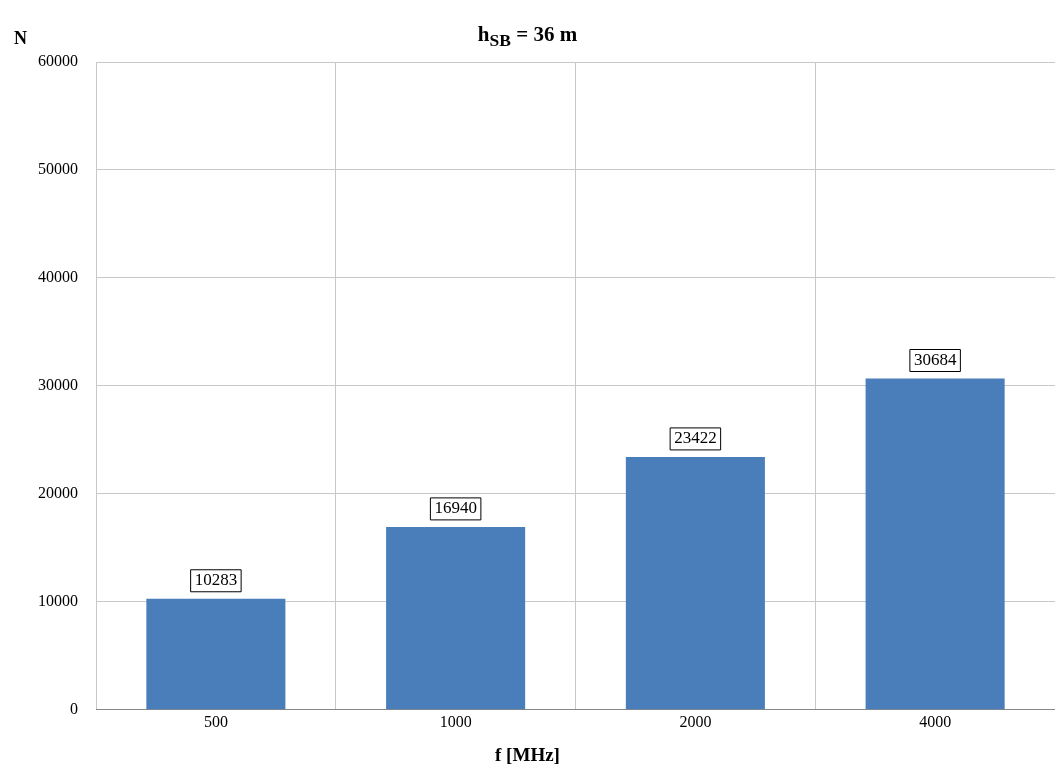  What do you see at coordinates (74, 708) in the screenshot?
I see `y-tick-label: 0` at bounding box center [74, 708].